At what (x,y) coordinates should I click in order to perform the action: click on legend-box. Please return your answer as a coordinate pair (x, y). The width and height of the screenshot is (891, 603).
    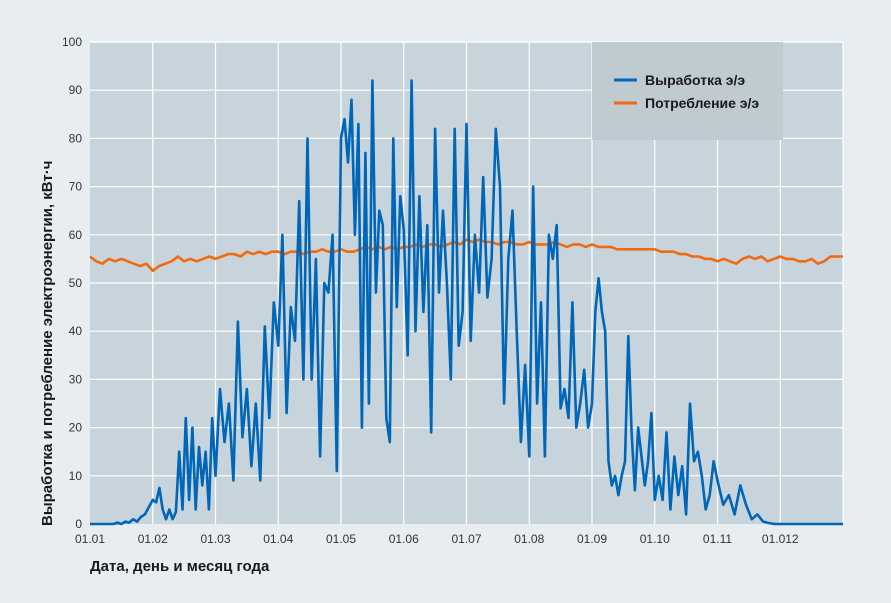
    Looking at the image, I should click on (687, 91).